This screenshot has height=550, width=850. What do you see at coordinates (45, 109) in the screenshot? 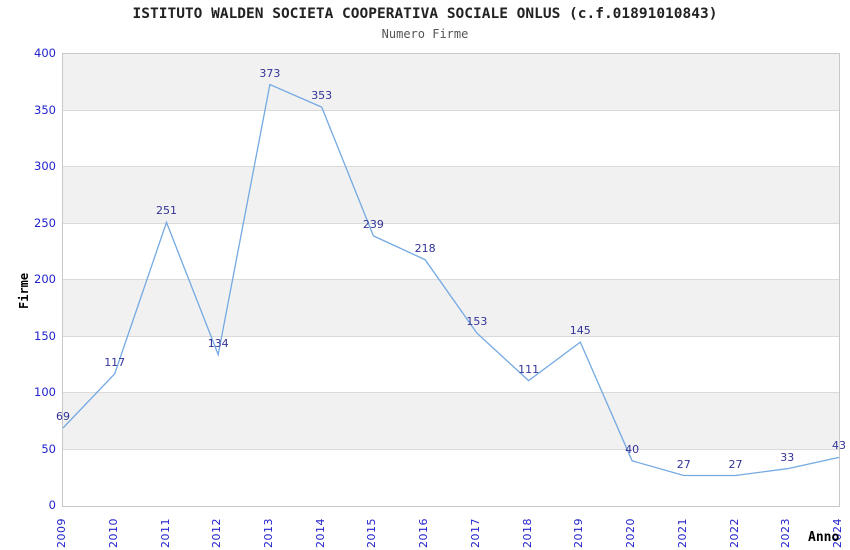
I see `y-tick-label: 350` at bounding box center [45, 109].